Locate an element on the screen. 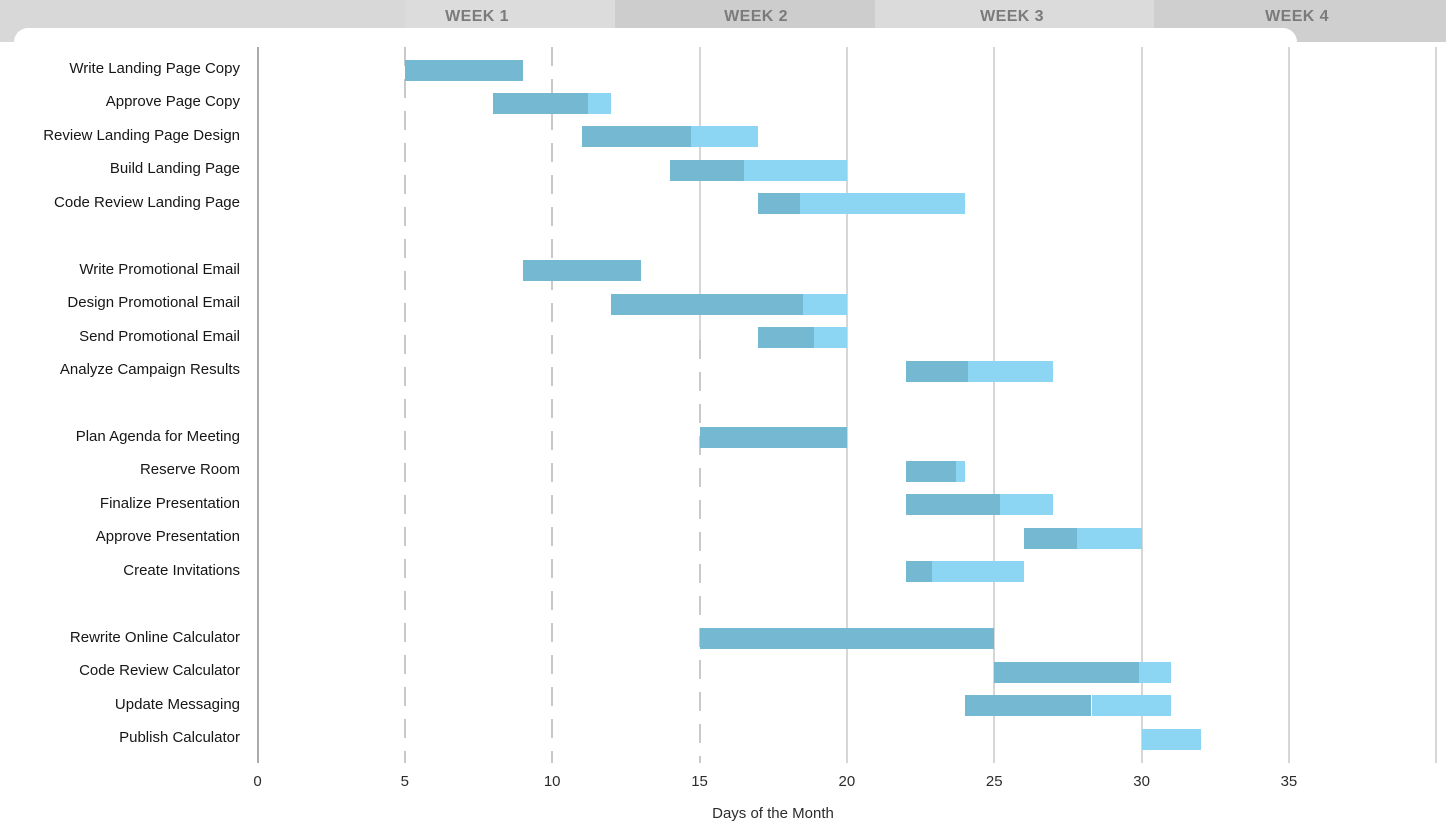 The height and width of the screenshot is (836, 1446). task-label: Approve Page Copy is located at coordinates (172, 102).